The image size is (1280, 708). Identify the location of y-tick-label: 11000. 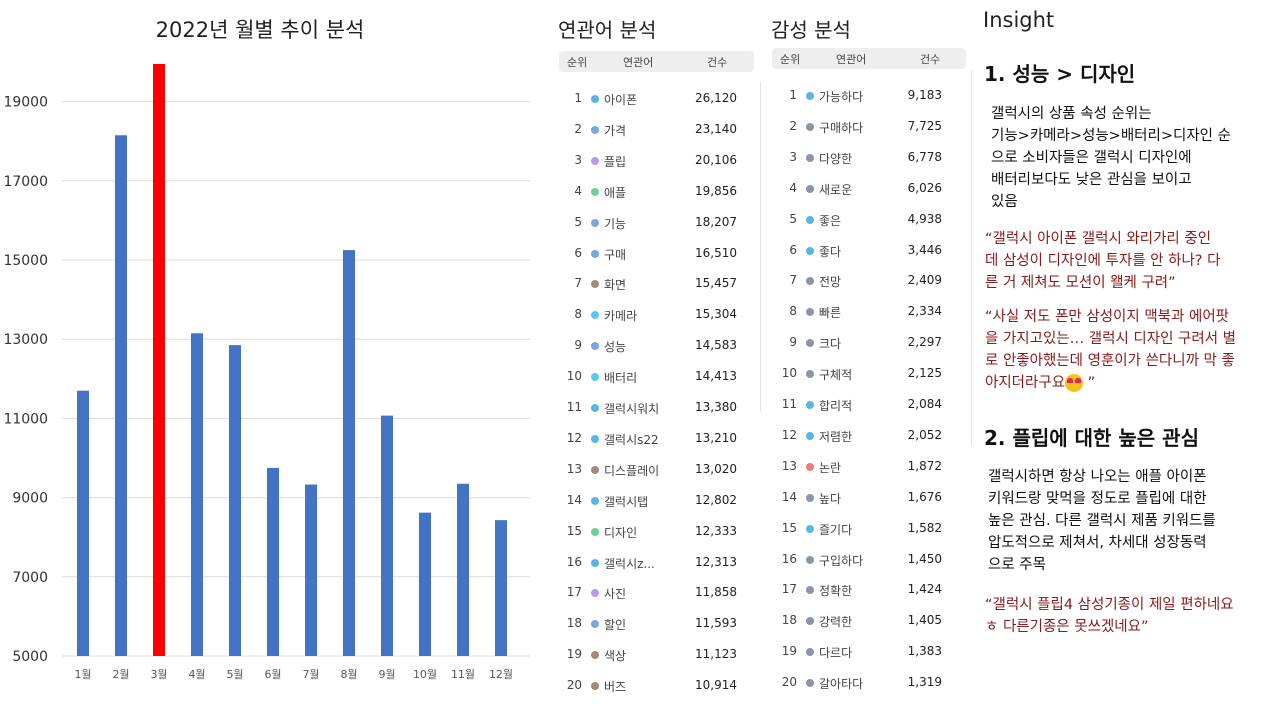
(25, 419).